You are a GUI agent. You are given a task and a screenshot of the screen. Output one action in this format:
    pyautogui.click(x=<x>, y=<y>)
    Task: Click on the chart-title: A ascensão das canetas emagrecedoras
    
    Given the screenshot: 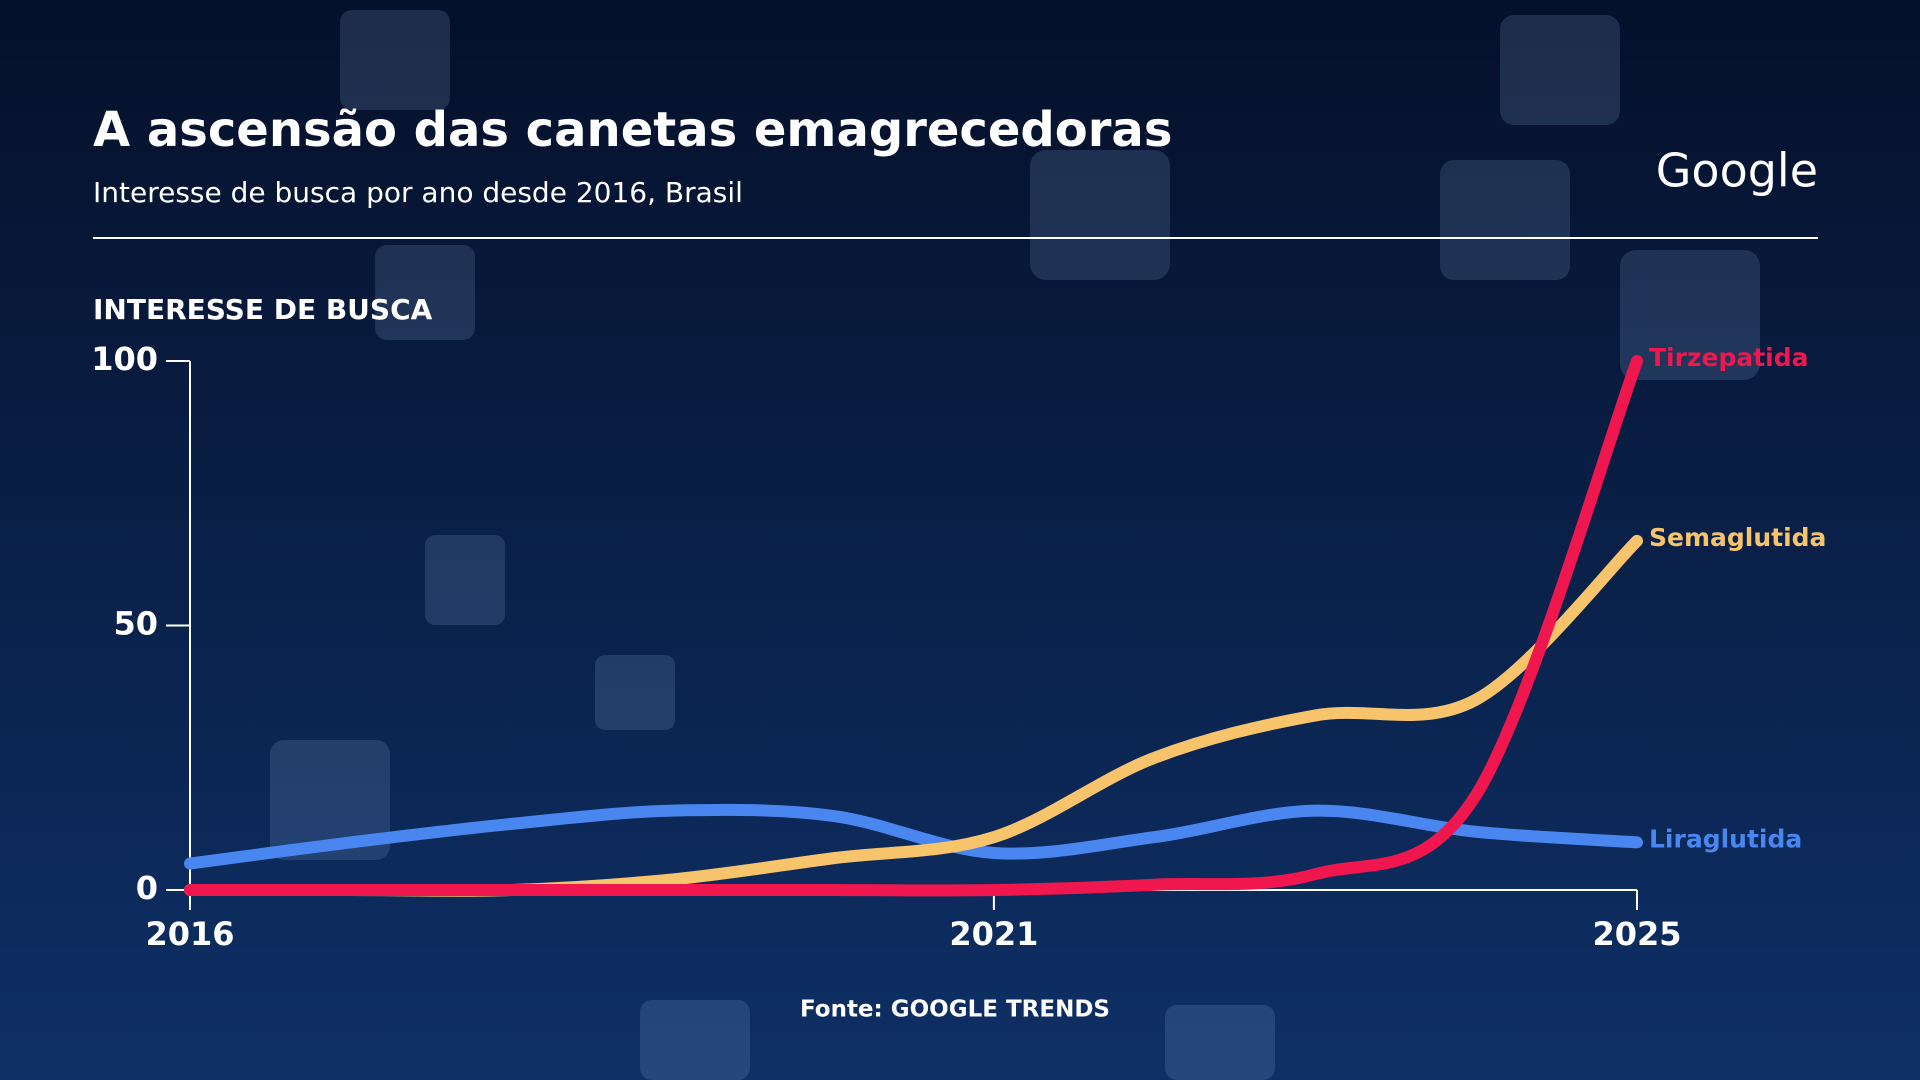 What is the action you would take?
    pyautogui.click(x=632, y=130)
    